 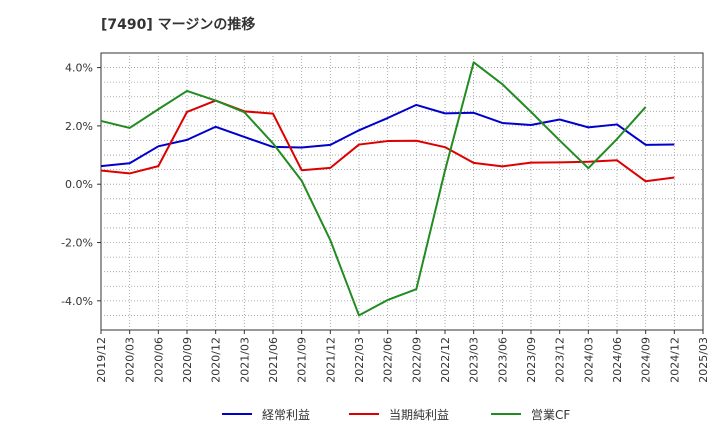 What do you see at coordinates (79, 68) in the screenshot?
I see `y-tick-label: 4.0%` at bounding box center [79, 68].